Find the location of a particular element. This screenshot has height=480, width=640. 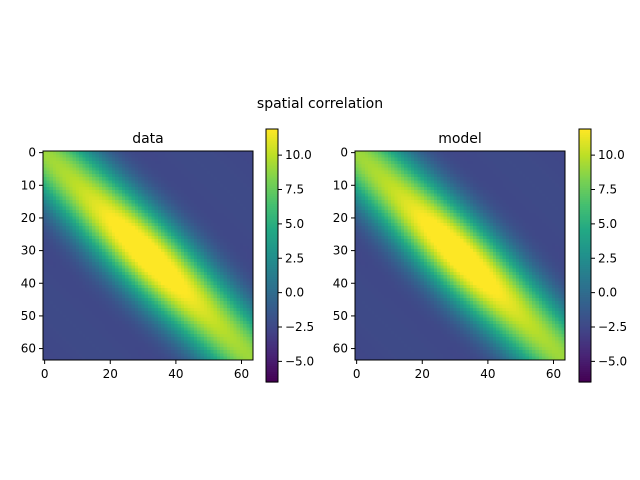

y-tick-label: 60 is located at coordinates (340, 349).